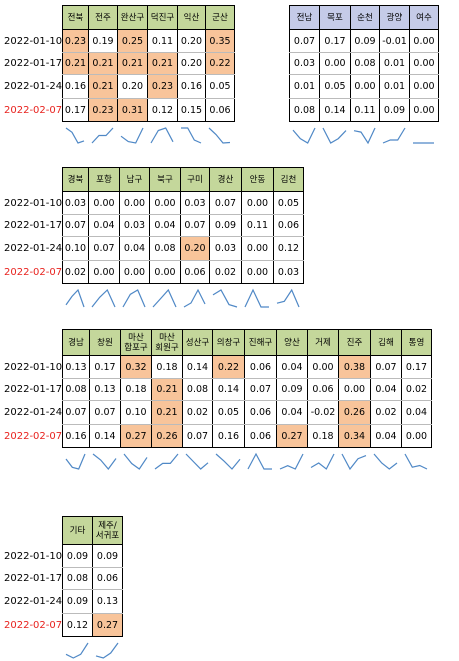 The width and height of the screenshot is (459, 661). Describe the element at coordinates (33, 367) in the screenshot. I see `date-label: 2022-01-10` at that location.